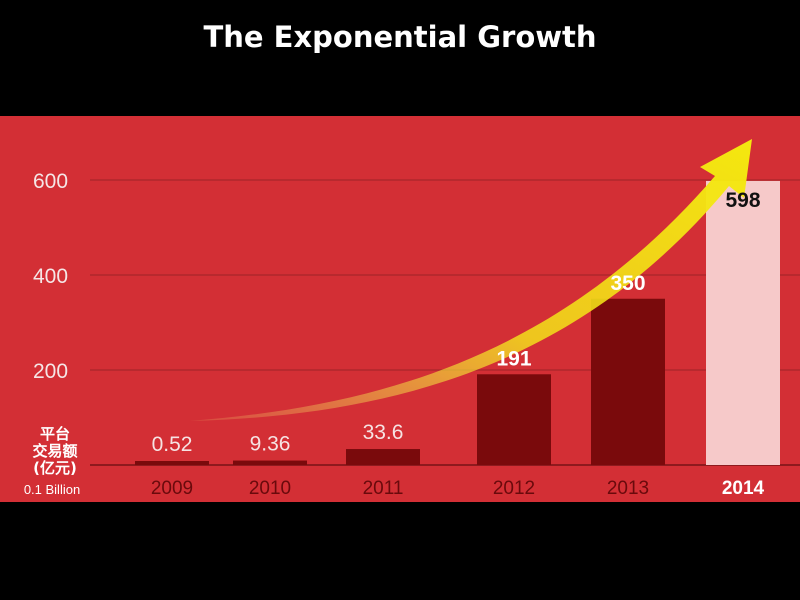 This screenshot has width=800, height=600. Describe the element at coordinates (514, 419) in the screenshot. I see `bar-2012` at that location.